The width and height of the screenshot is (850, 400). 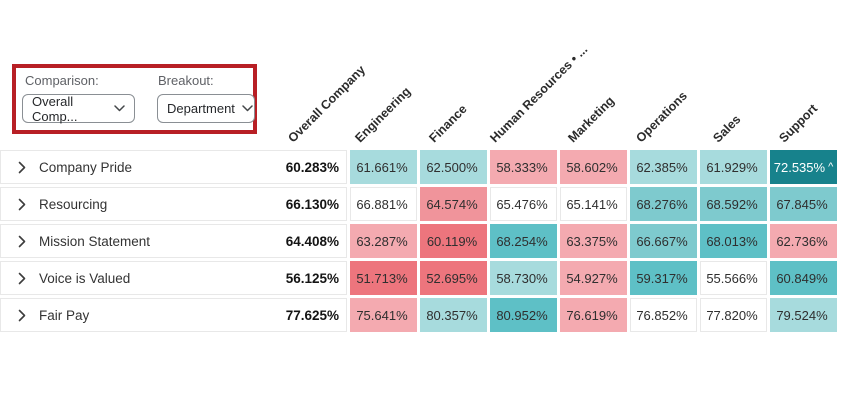 What do you see at coordinates (733, 278) in the screenshot?
I see `heatmap-cell: 55.566%` at bounding box center [733, 278].